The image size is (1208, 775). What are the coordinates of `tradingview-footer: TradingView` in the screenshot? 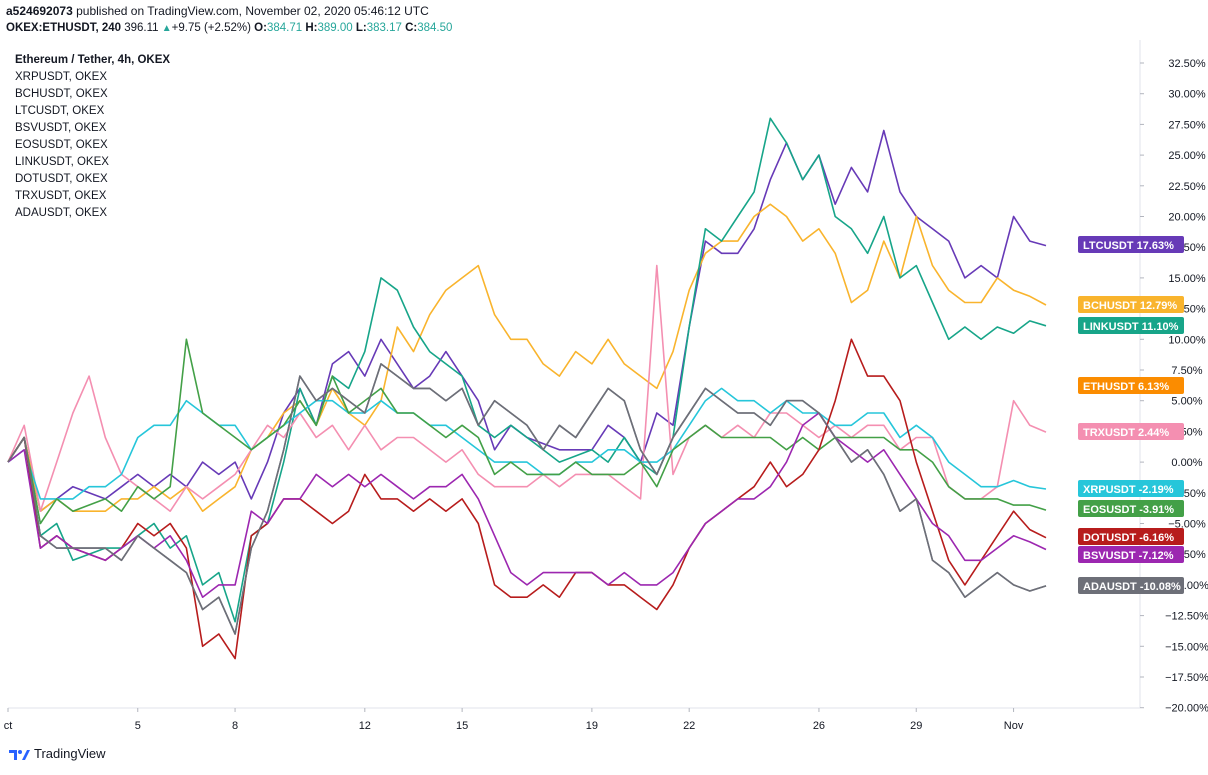 It's located at (57, 753).